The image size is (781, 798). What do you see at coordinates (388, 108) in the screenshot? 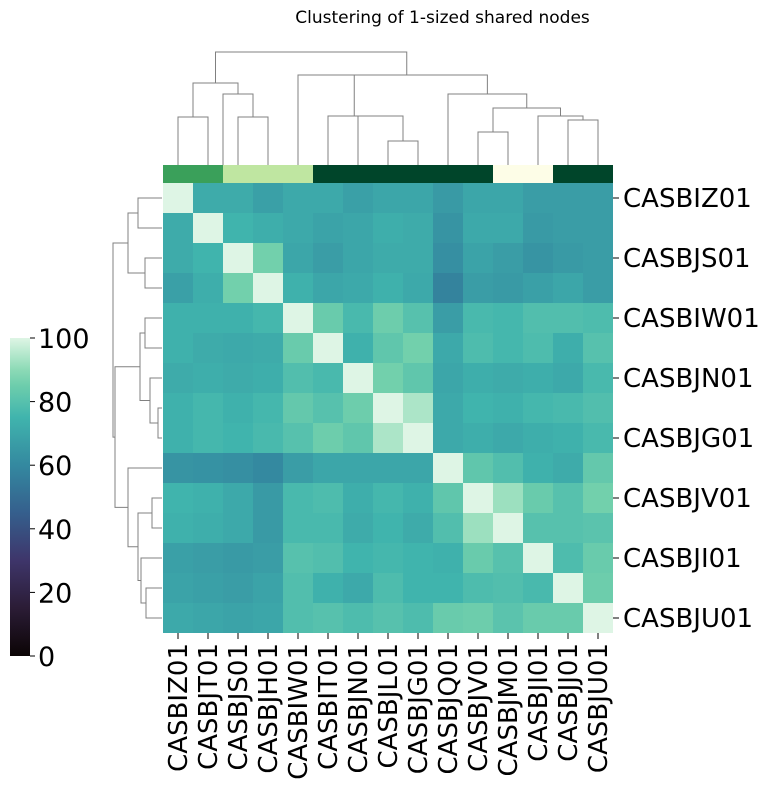
I see `column-dendrogram` at bounding box center [388, 108].